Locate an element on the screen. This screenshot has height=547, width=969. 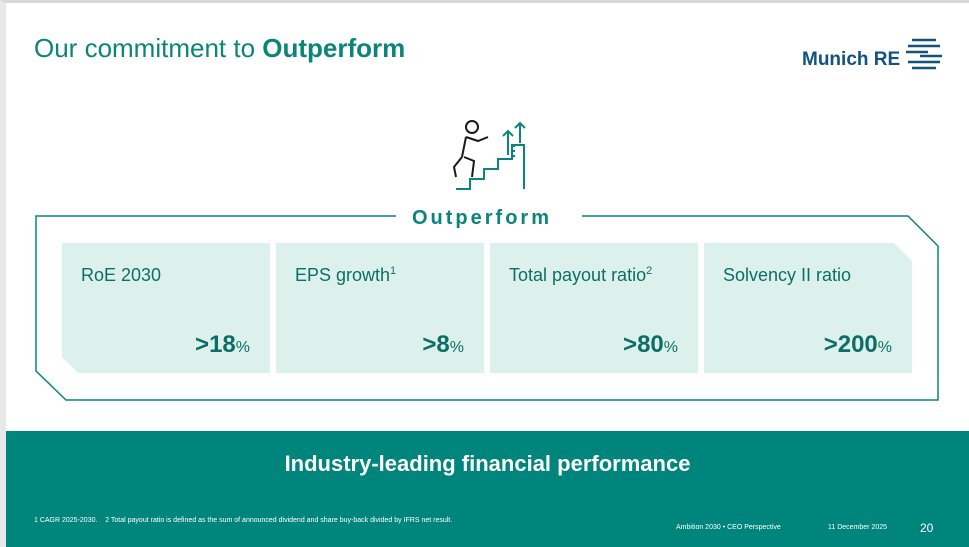
card-label: Solvency II ratio is located at coordinates (787, 275).